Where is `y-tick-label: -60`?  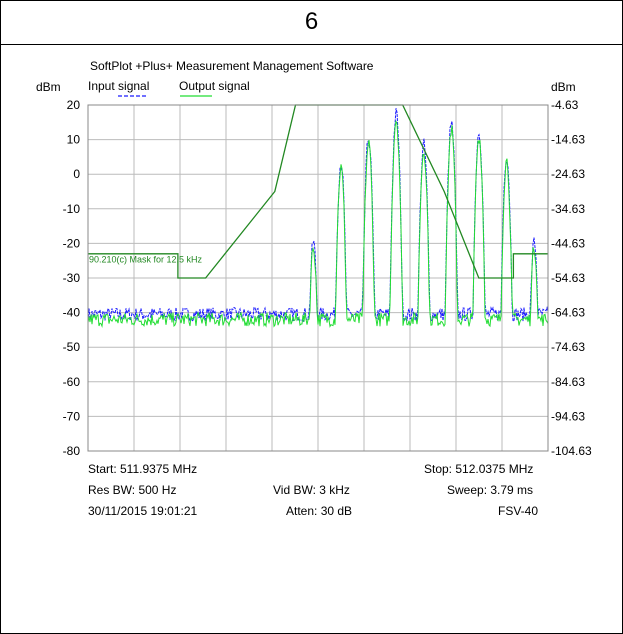
y-tick-label: -60 is located at coordinates (72, 382).